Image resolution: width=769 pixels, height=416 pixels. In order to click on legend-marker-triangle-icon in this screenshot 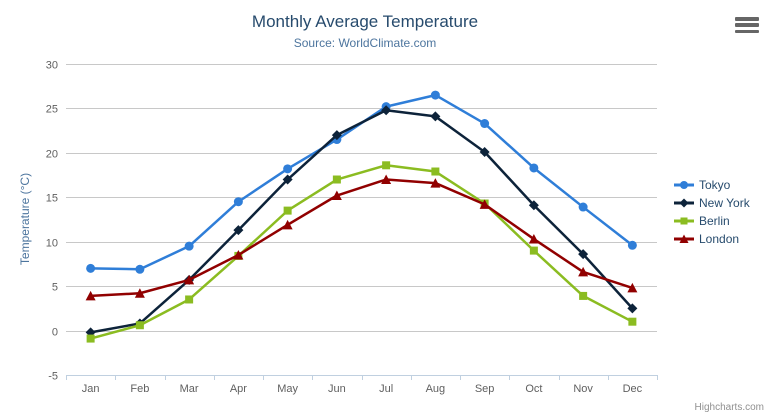, I will do `click(684, 239)`.